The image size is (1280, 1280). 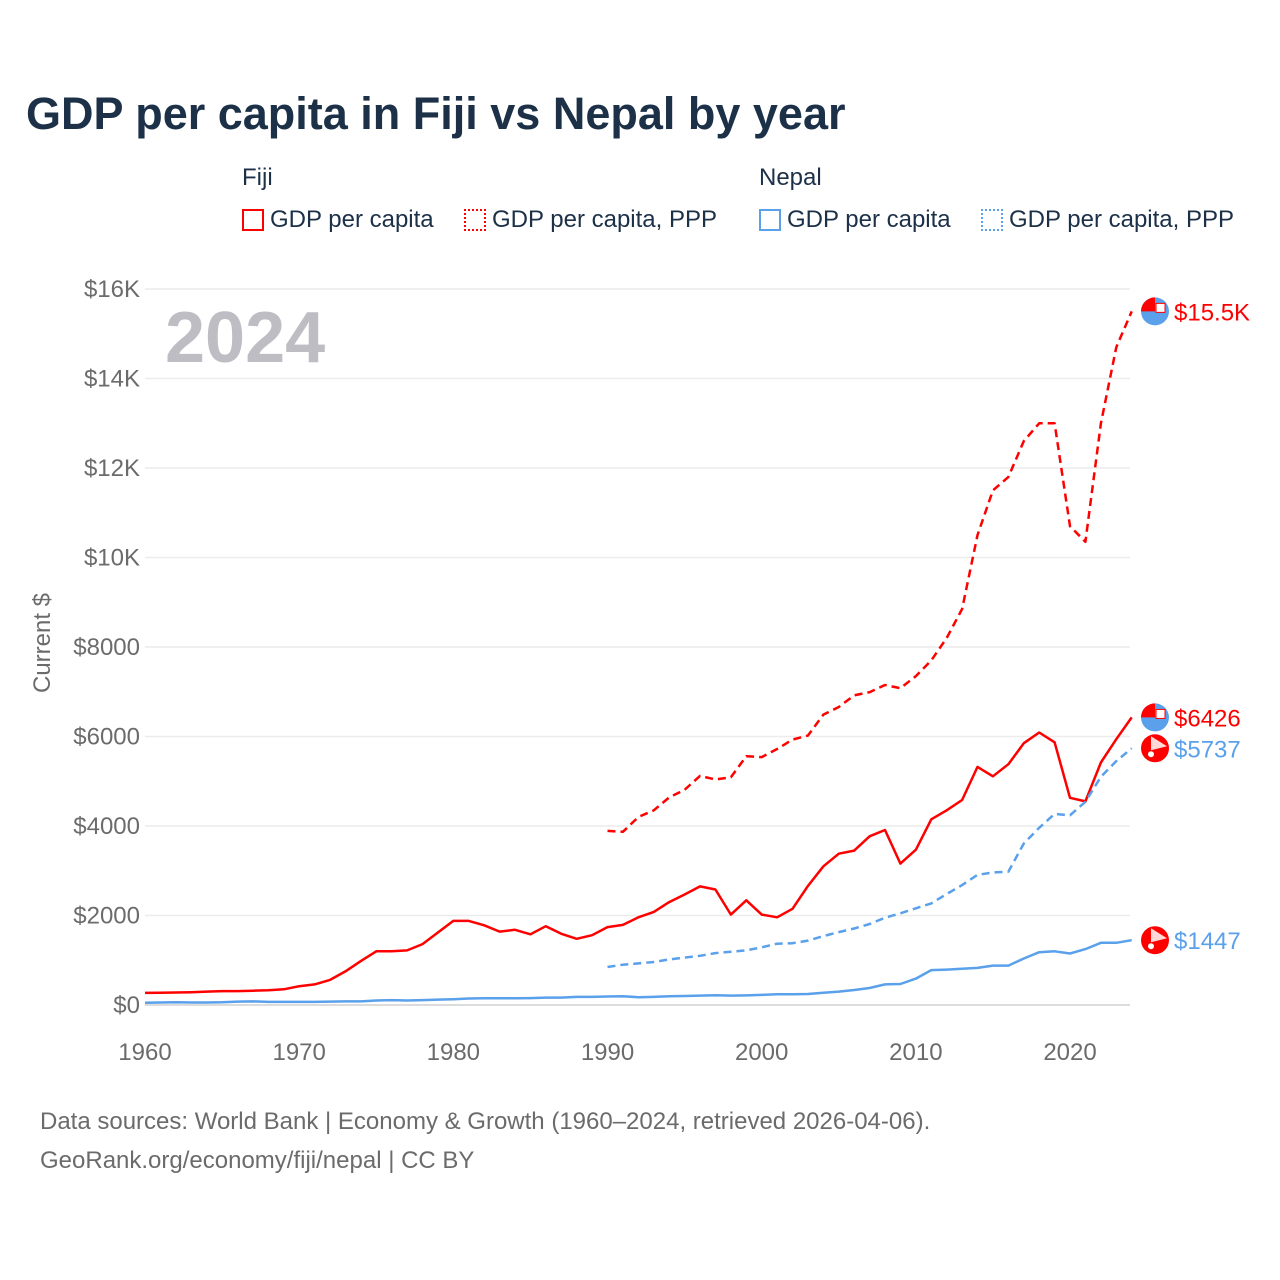 I want to click on legend-fiji-ppp: GDP per capita, PPP, so click(x=590, y=220).